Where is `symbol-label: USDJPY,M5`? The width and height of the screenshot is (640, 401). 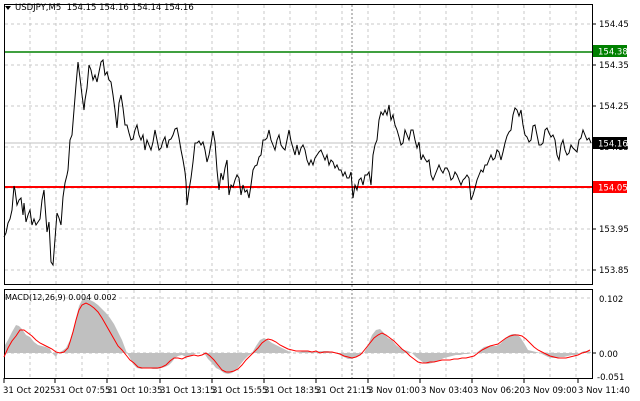 symbol-label: USDJPY,M5 is located at coordinates (38, 8).